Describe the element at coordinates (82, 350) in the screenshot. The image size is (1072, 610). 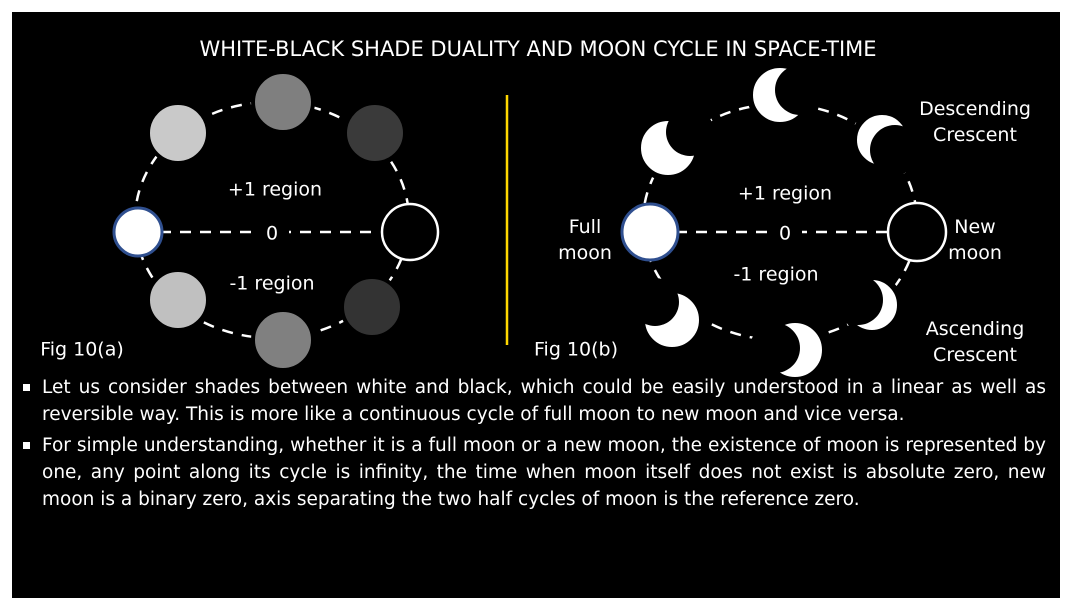
I see `caption: Fig 10(a)` at that location.